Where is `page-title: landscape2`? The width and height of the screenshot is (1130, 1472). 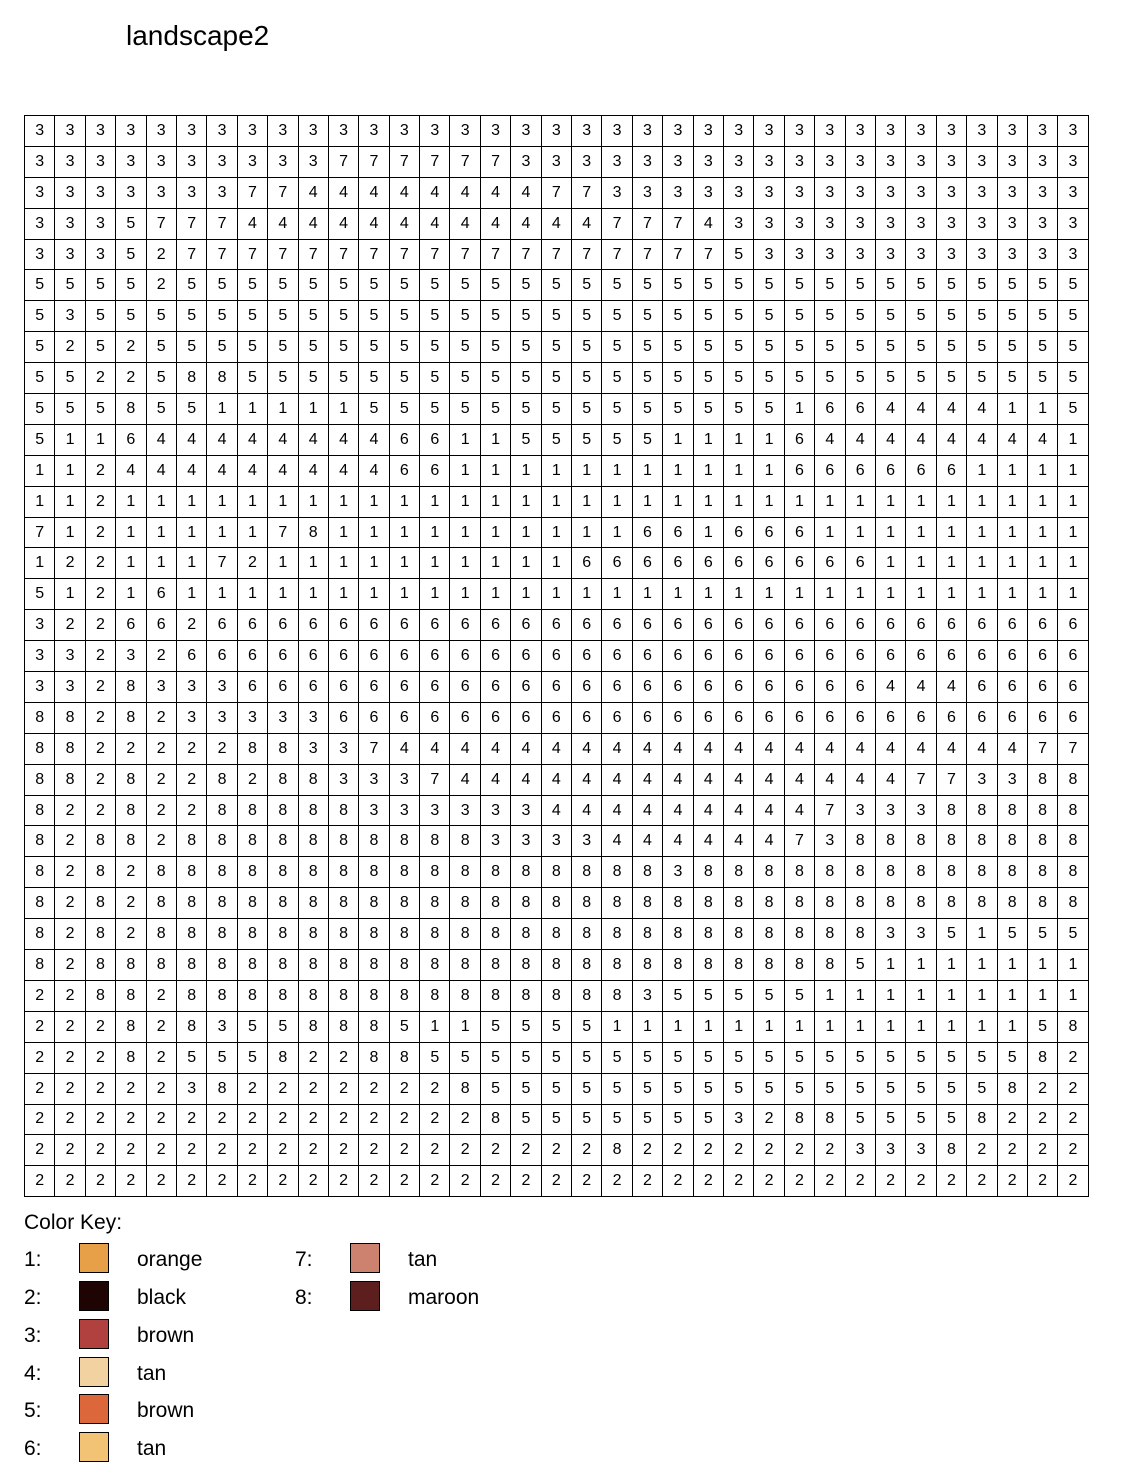 page-title: landscape2 is located at coordinates (198, 35).